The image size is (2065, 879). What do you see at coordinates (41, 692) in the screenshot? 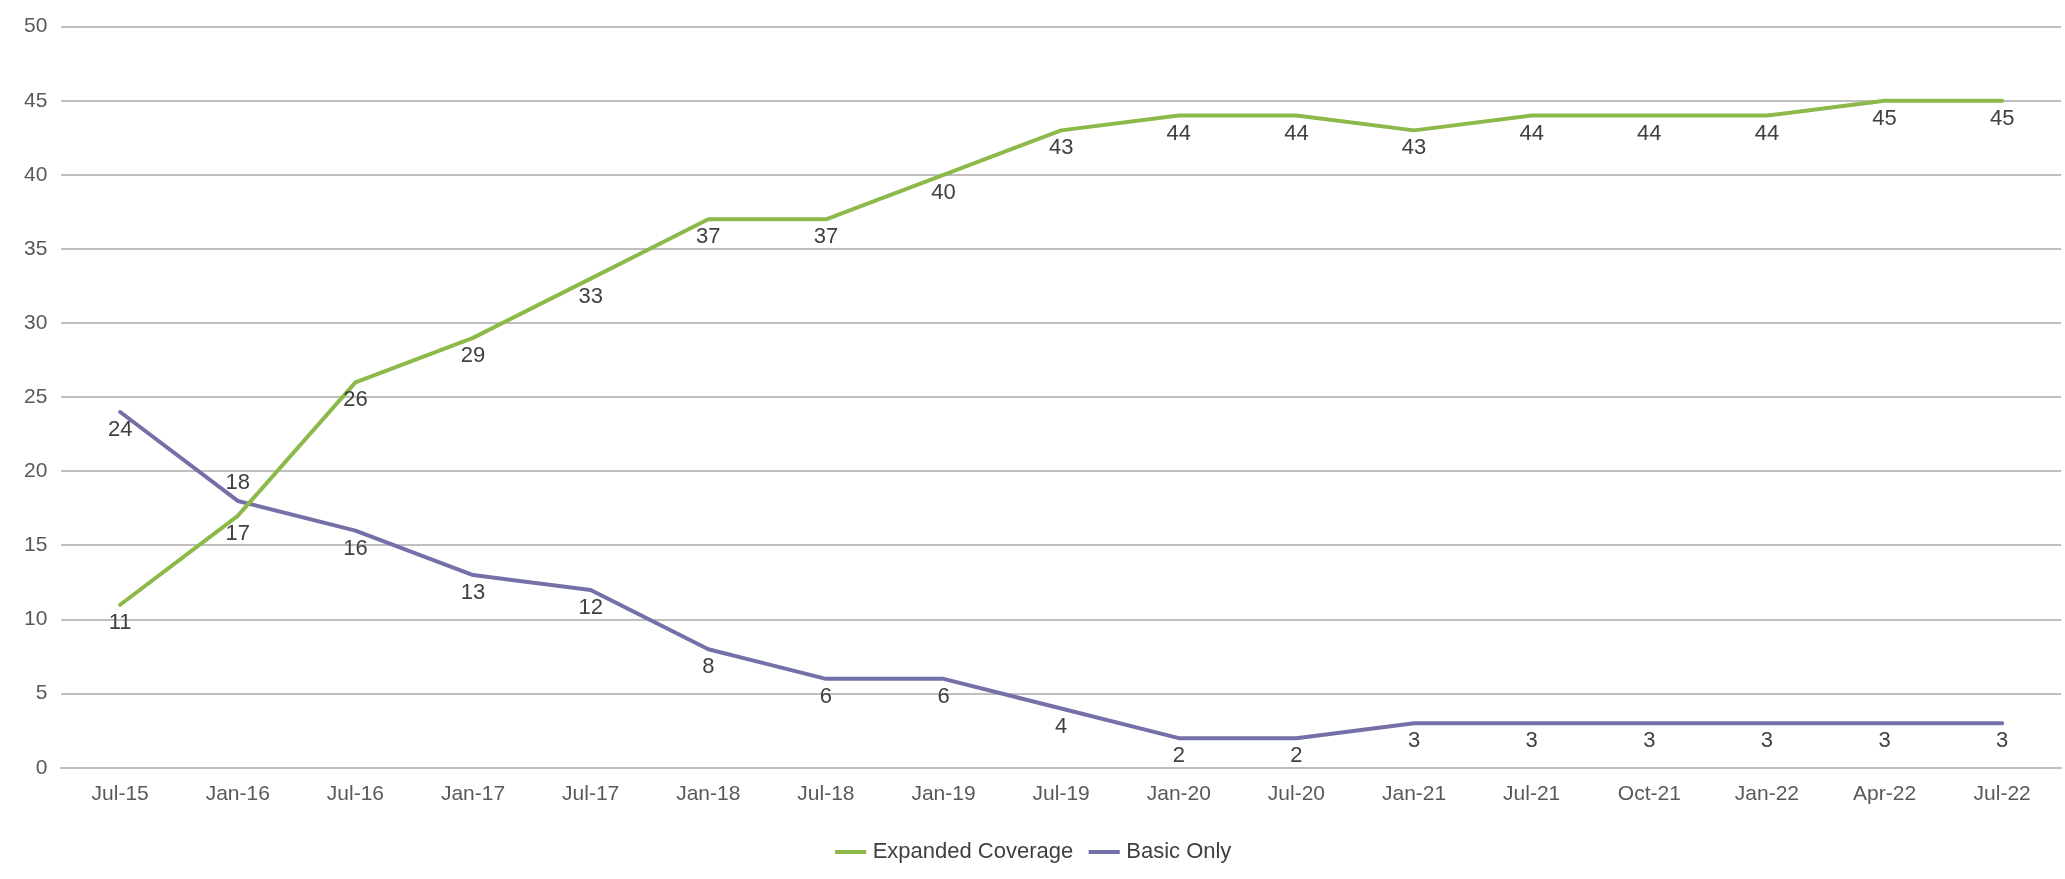
I see `y-tick-label: 5` at bounding box center [41, 692].